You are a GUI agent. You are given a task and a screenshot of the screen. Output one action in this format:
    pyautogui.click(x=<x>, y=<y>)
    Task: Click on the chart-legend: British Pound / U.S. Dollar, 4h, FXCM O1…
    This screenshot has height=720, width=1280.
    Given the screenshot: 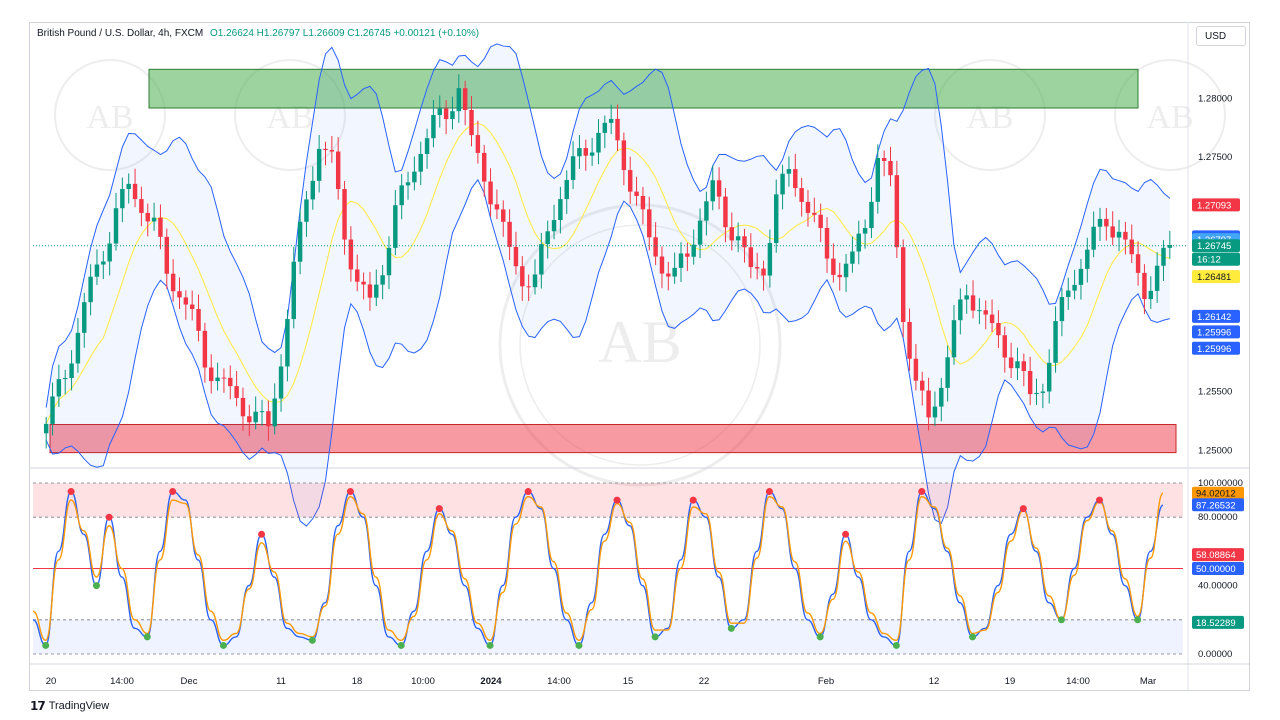 What is the action you would take?
    pyautogui.click(x=258, y=33)
    